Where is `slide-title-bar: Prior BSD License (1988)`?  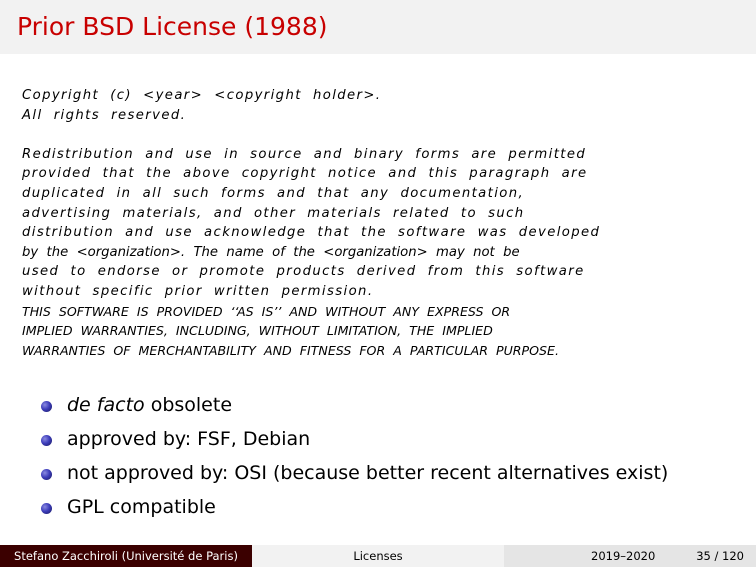
slide-title-bar: Prior BSD License (1988) is located at coordinates (378, 27).